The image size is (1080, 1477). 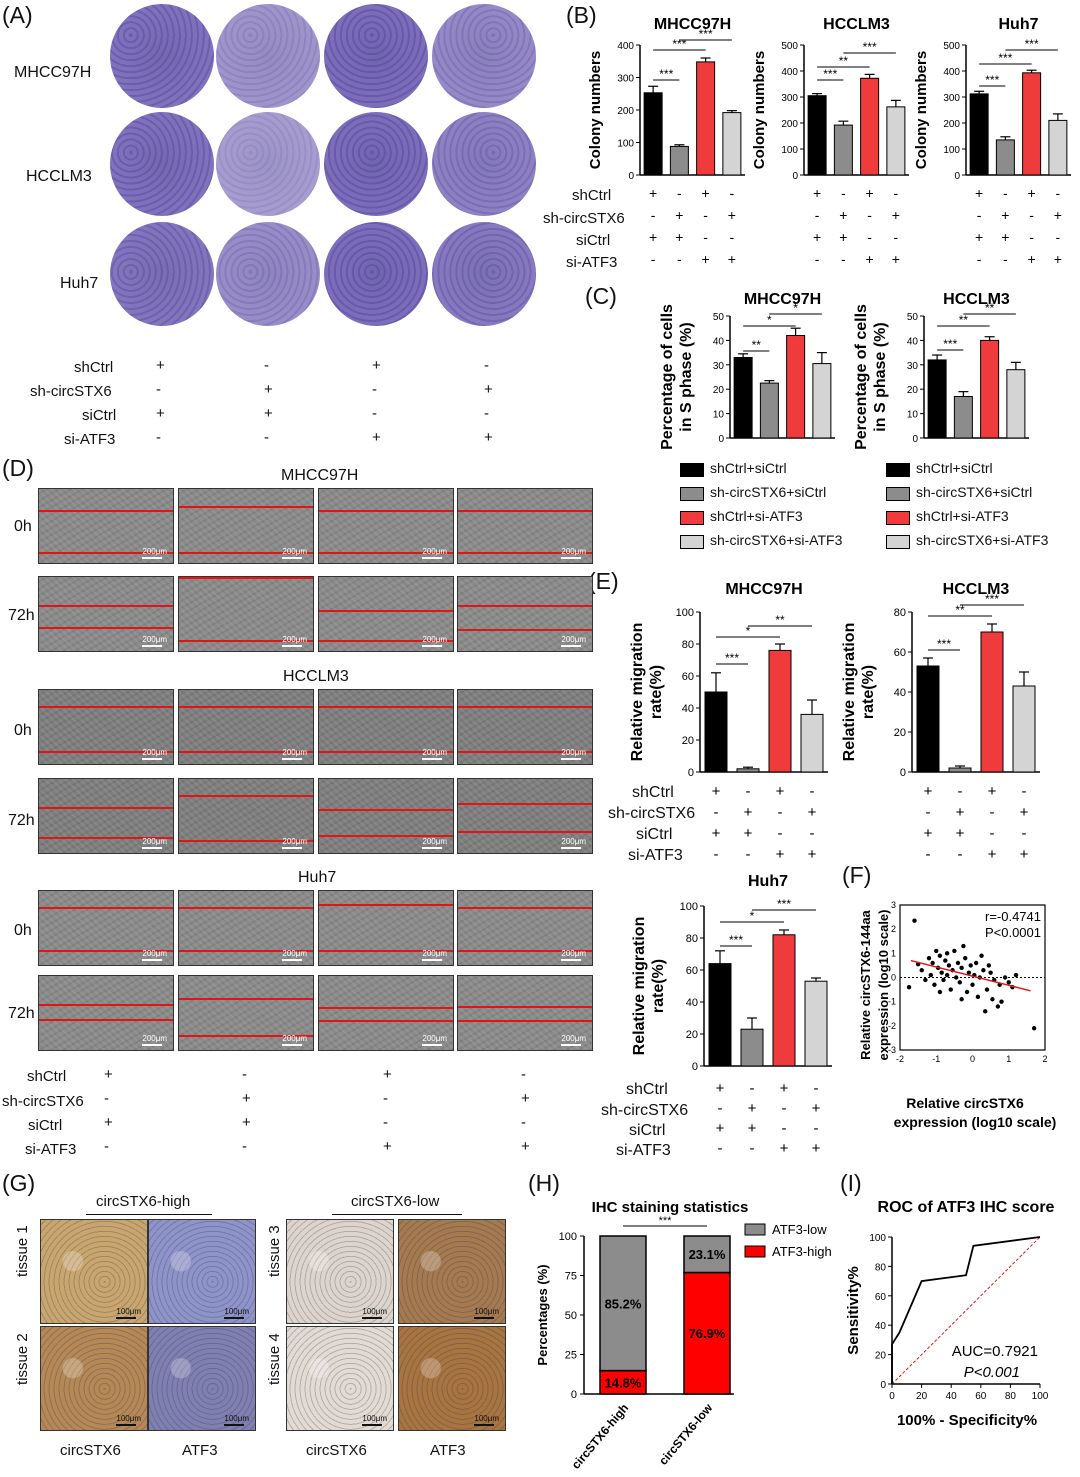 I want to click on y-axis-label: rate(%), so click(x=658, y=986).